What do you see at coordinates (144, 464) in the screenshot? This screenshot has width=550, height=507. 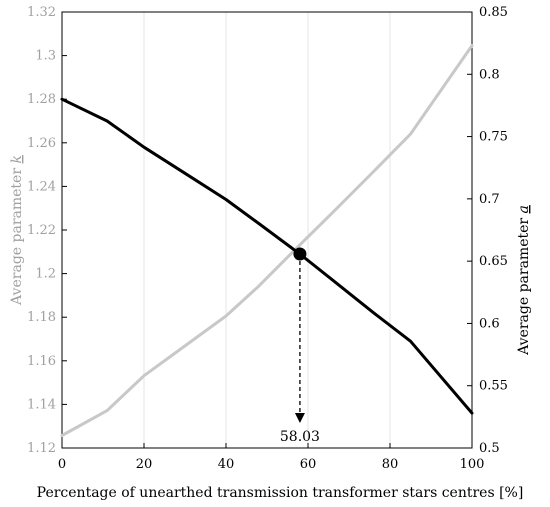 I see `x-tick-label: 20` at bounding box center [144, 464].